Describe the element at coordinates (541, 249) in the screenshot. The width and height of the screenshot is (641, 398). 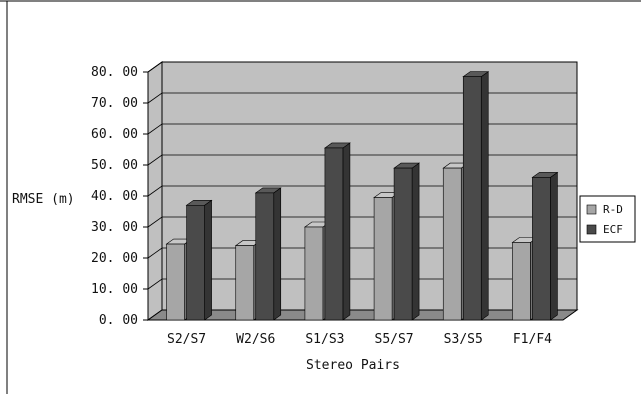
I see `bar-ecf-f1-f4` at that location.